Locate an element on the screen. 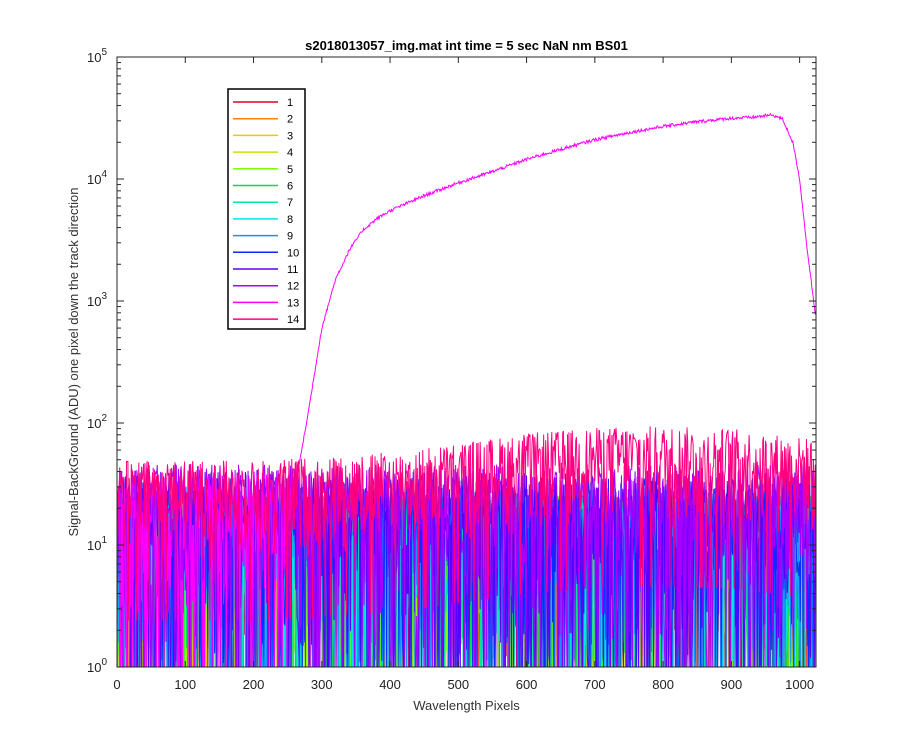 This screenshot has width=900, height=750. y-tick-label: 10¹ is located at coordinates (97, 544).